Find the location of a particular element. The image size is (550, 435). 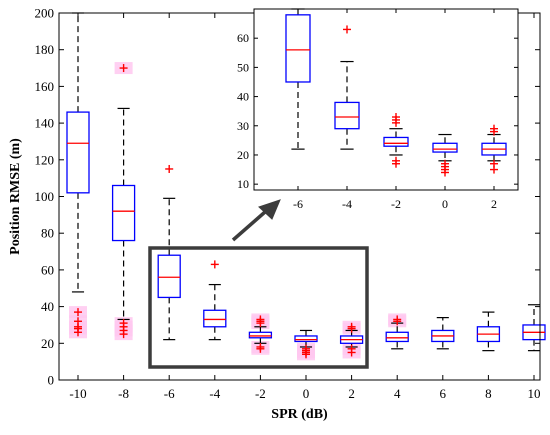

x-tick-label: -8 is located at coordinates (123, 393).